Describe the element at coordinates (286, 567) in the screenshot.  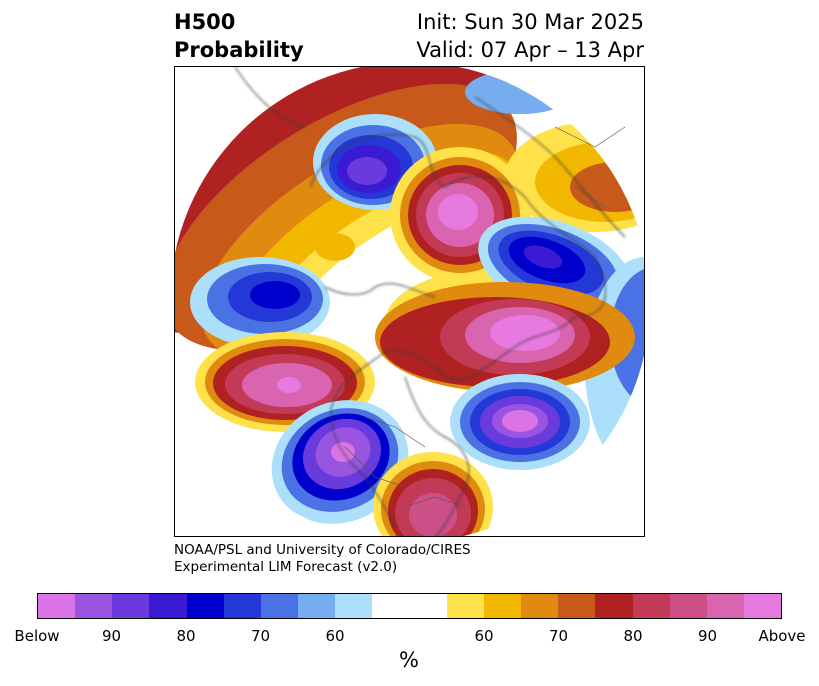
I see `credit-line-2: Experimental LIM Forecast (v2.0)` at that location.